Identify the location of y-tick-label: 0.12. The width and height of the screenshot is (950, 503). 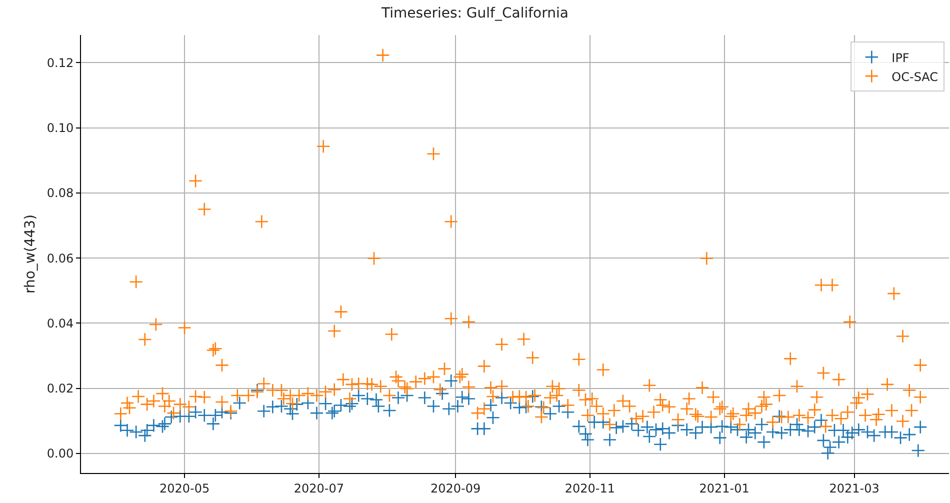
(60, 63).